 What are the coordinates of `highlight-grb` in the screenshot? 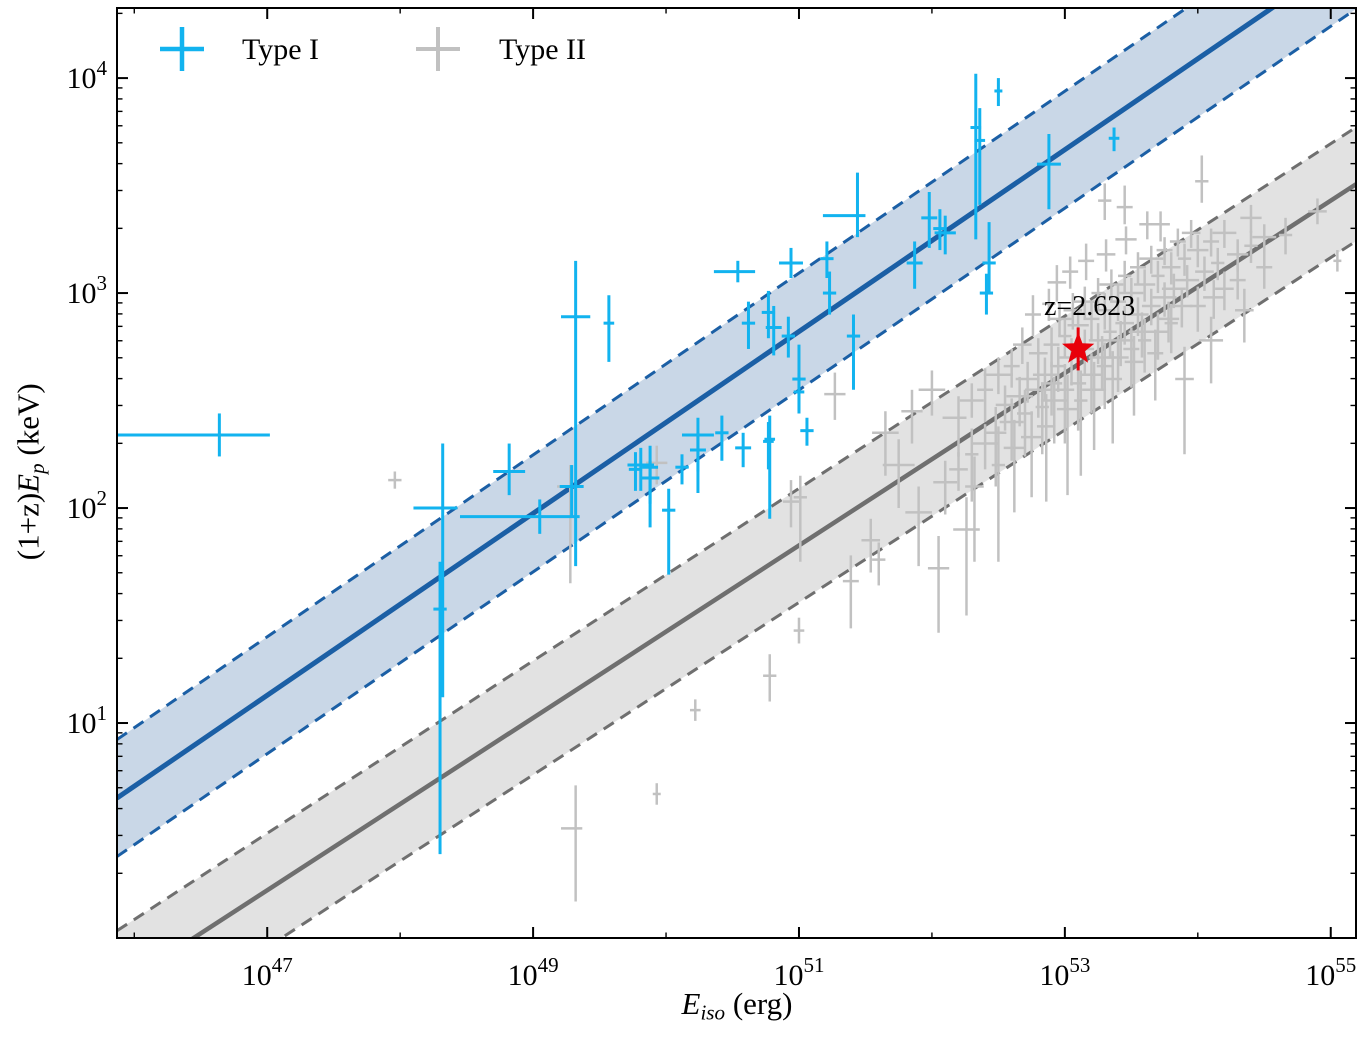 It's located at (1078, 349).